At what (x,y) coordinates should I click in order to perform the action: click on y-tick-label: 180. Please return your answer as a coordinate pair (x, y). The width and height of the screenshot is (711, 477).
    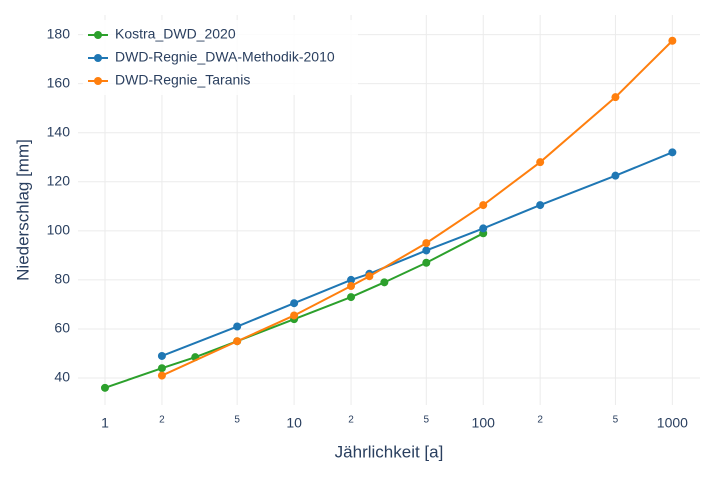
    Looking at the image, I should click on (59, 33).